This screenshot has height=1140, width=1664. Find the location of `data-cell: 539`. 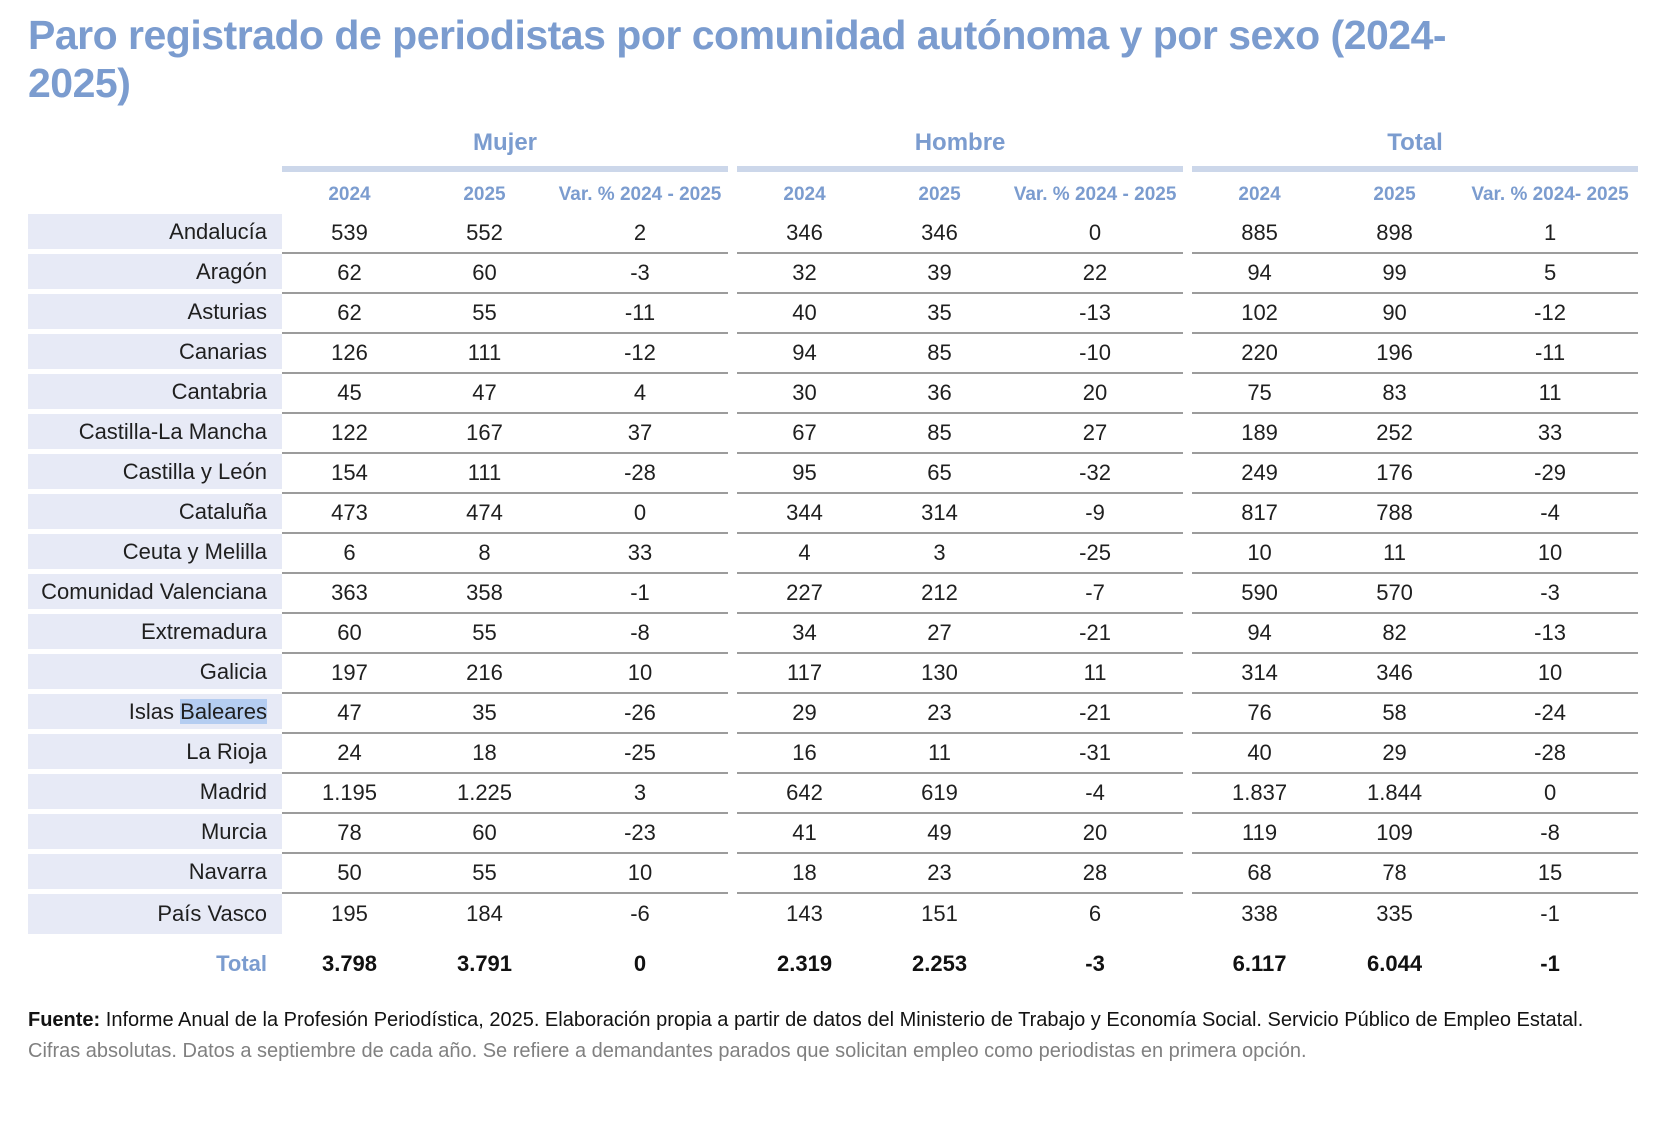

data-cell: 539 is located at coordinates (349, 234).